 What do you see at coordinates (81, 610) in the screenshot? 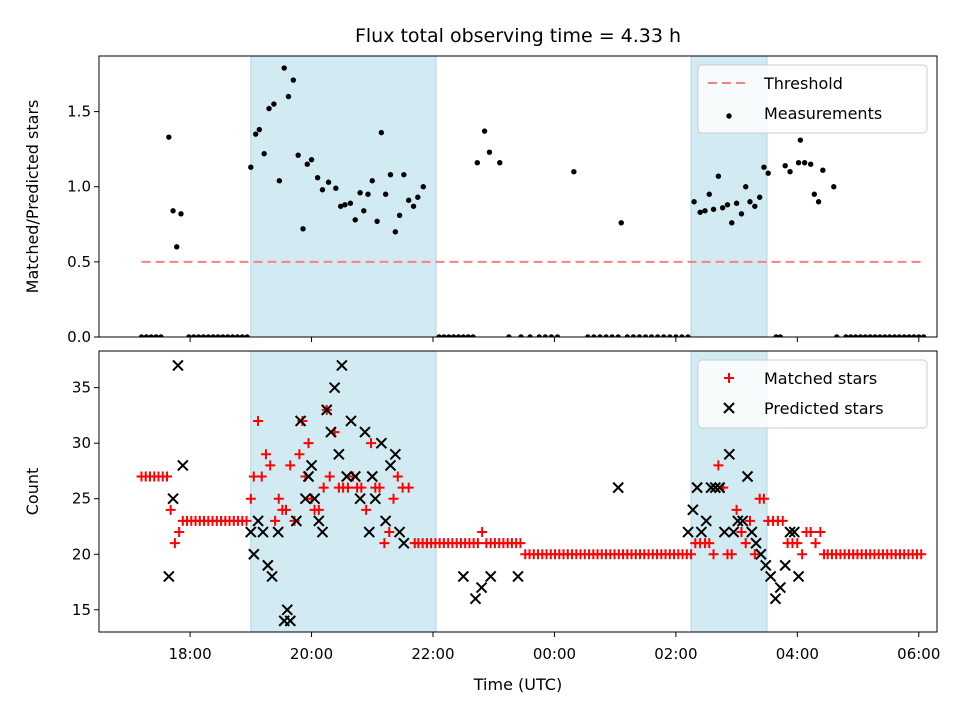
I see `y-tick-label: 15` at bounding box center [81, 610].